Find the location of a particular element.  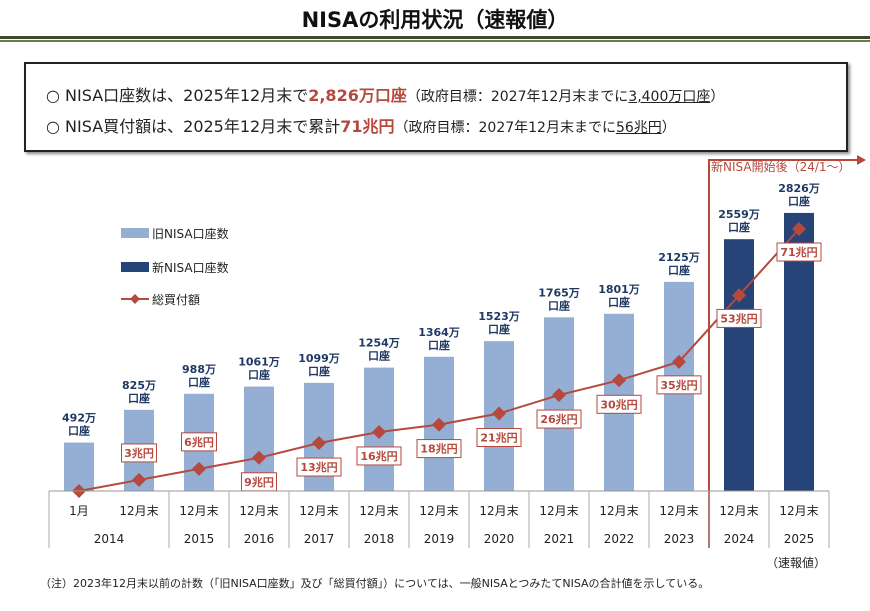

x-tick-year: 2018 is located at coordinates (379, 539).